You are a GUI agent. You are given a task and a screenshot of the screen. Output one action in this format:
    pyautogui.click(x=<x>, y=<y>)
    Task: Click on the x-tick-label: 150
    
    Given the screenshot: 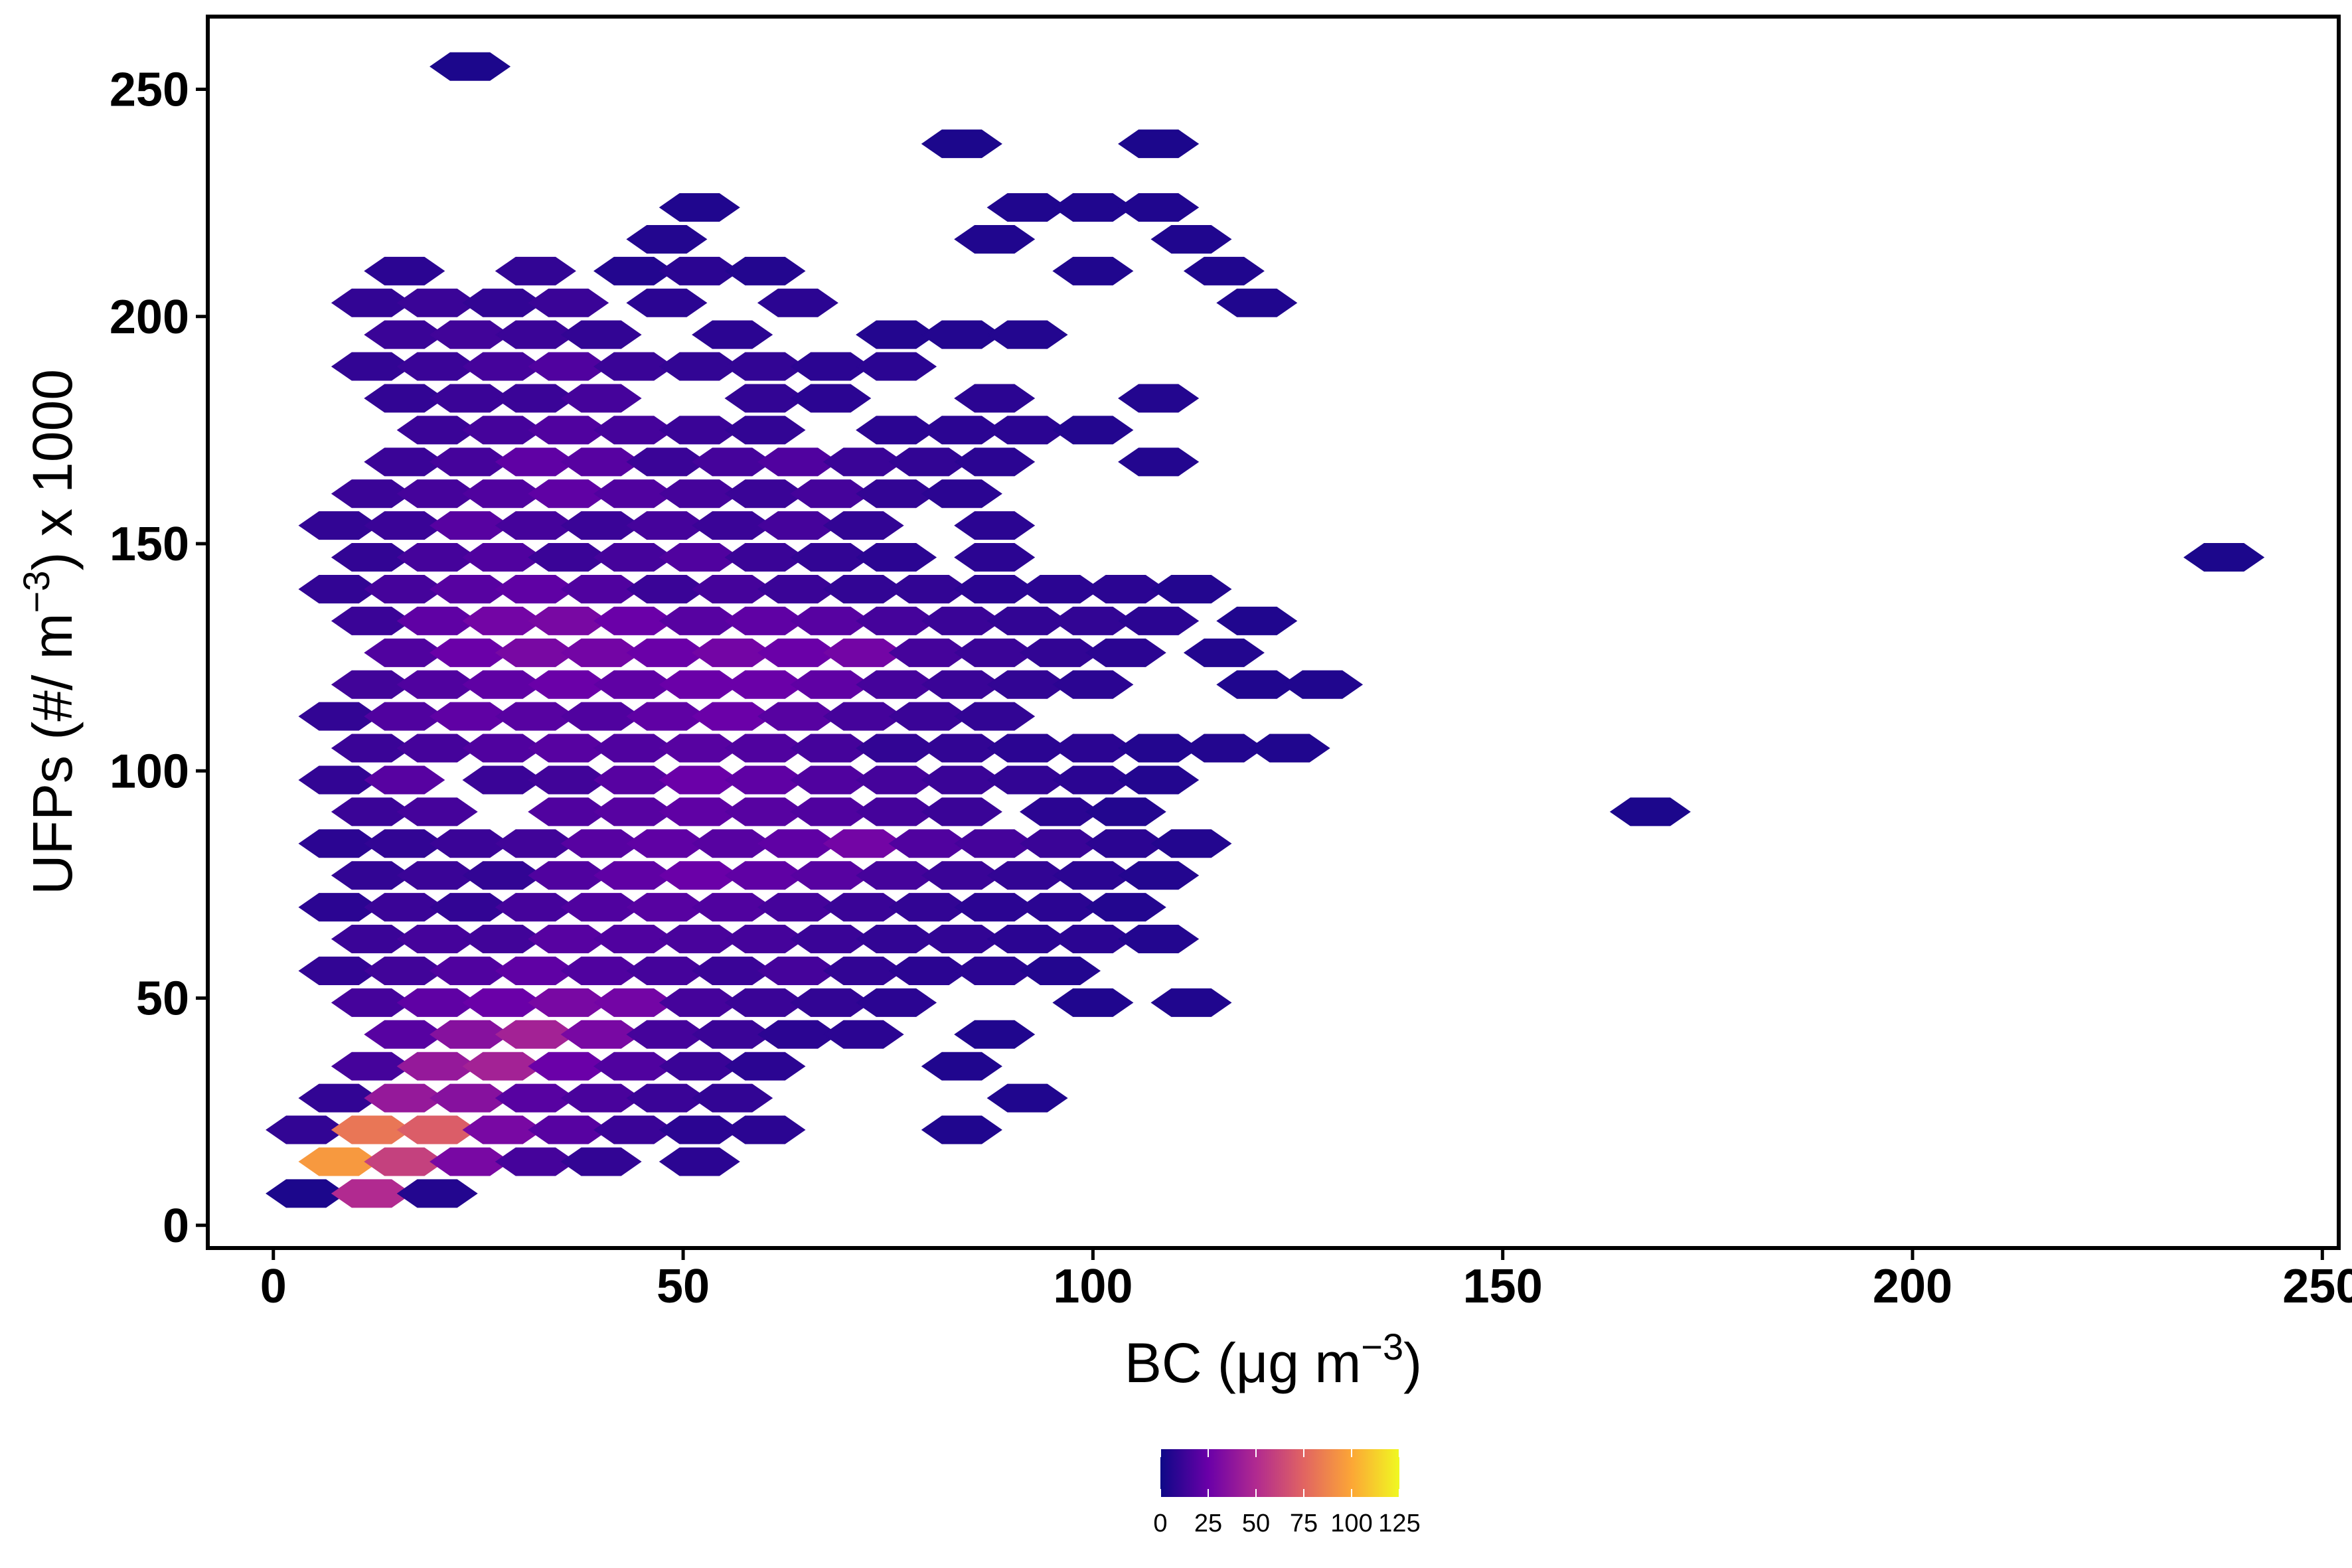 What is the action you would take?
    pyautogui.click(x=1503, y=1286)
    